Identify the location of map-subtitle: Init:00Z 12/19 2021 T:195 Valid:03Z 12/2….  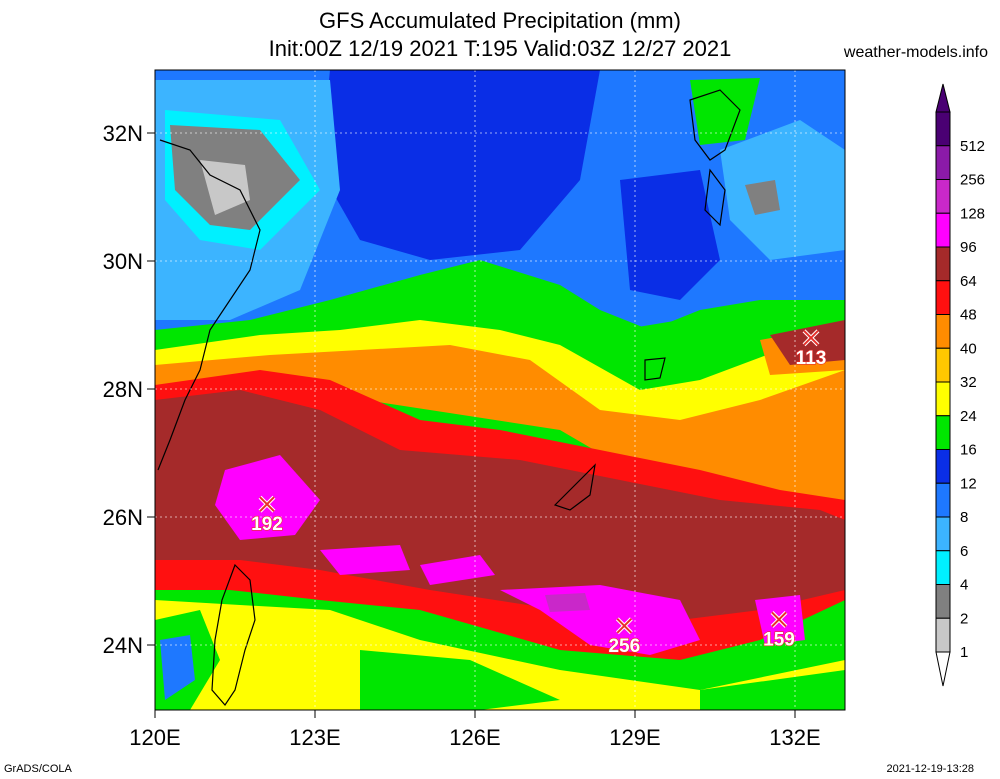
(500, 48).